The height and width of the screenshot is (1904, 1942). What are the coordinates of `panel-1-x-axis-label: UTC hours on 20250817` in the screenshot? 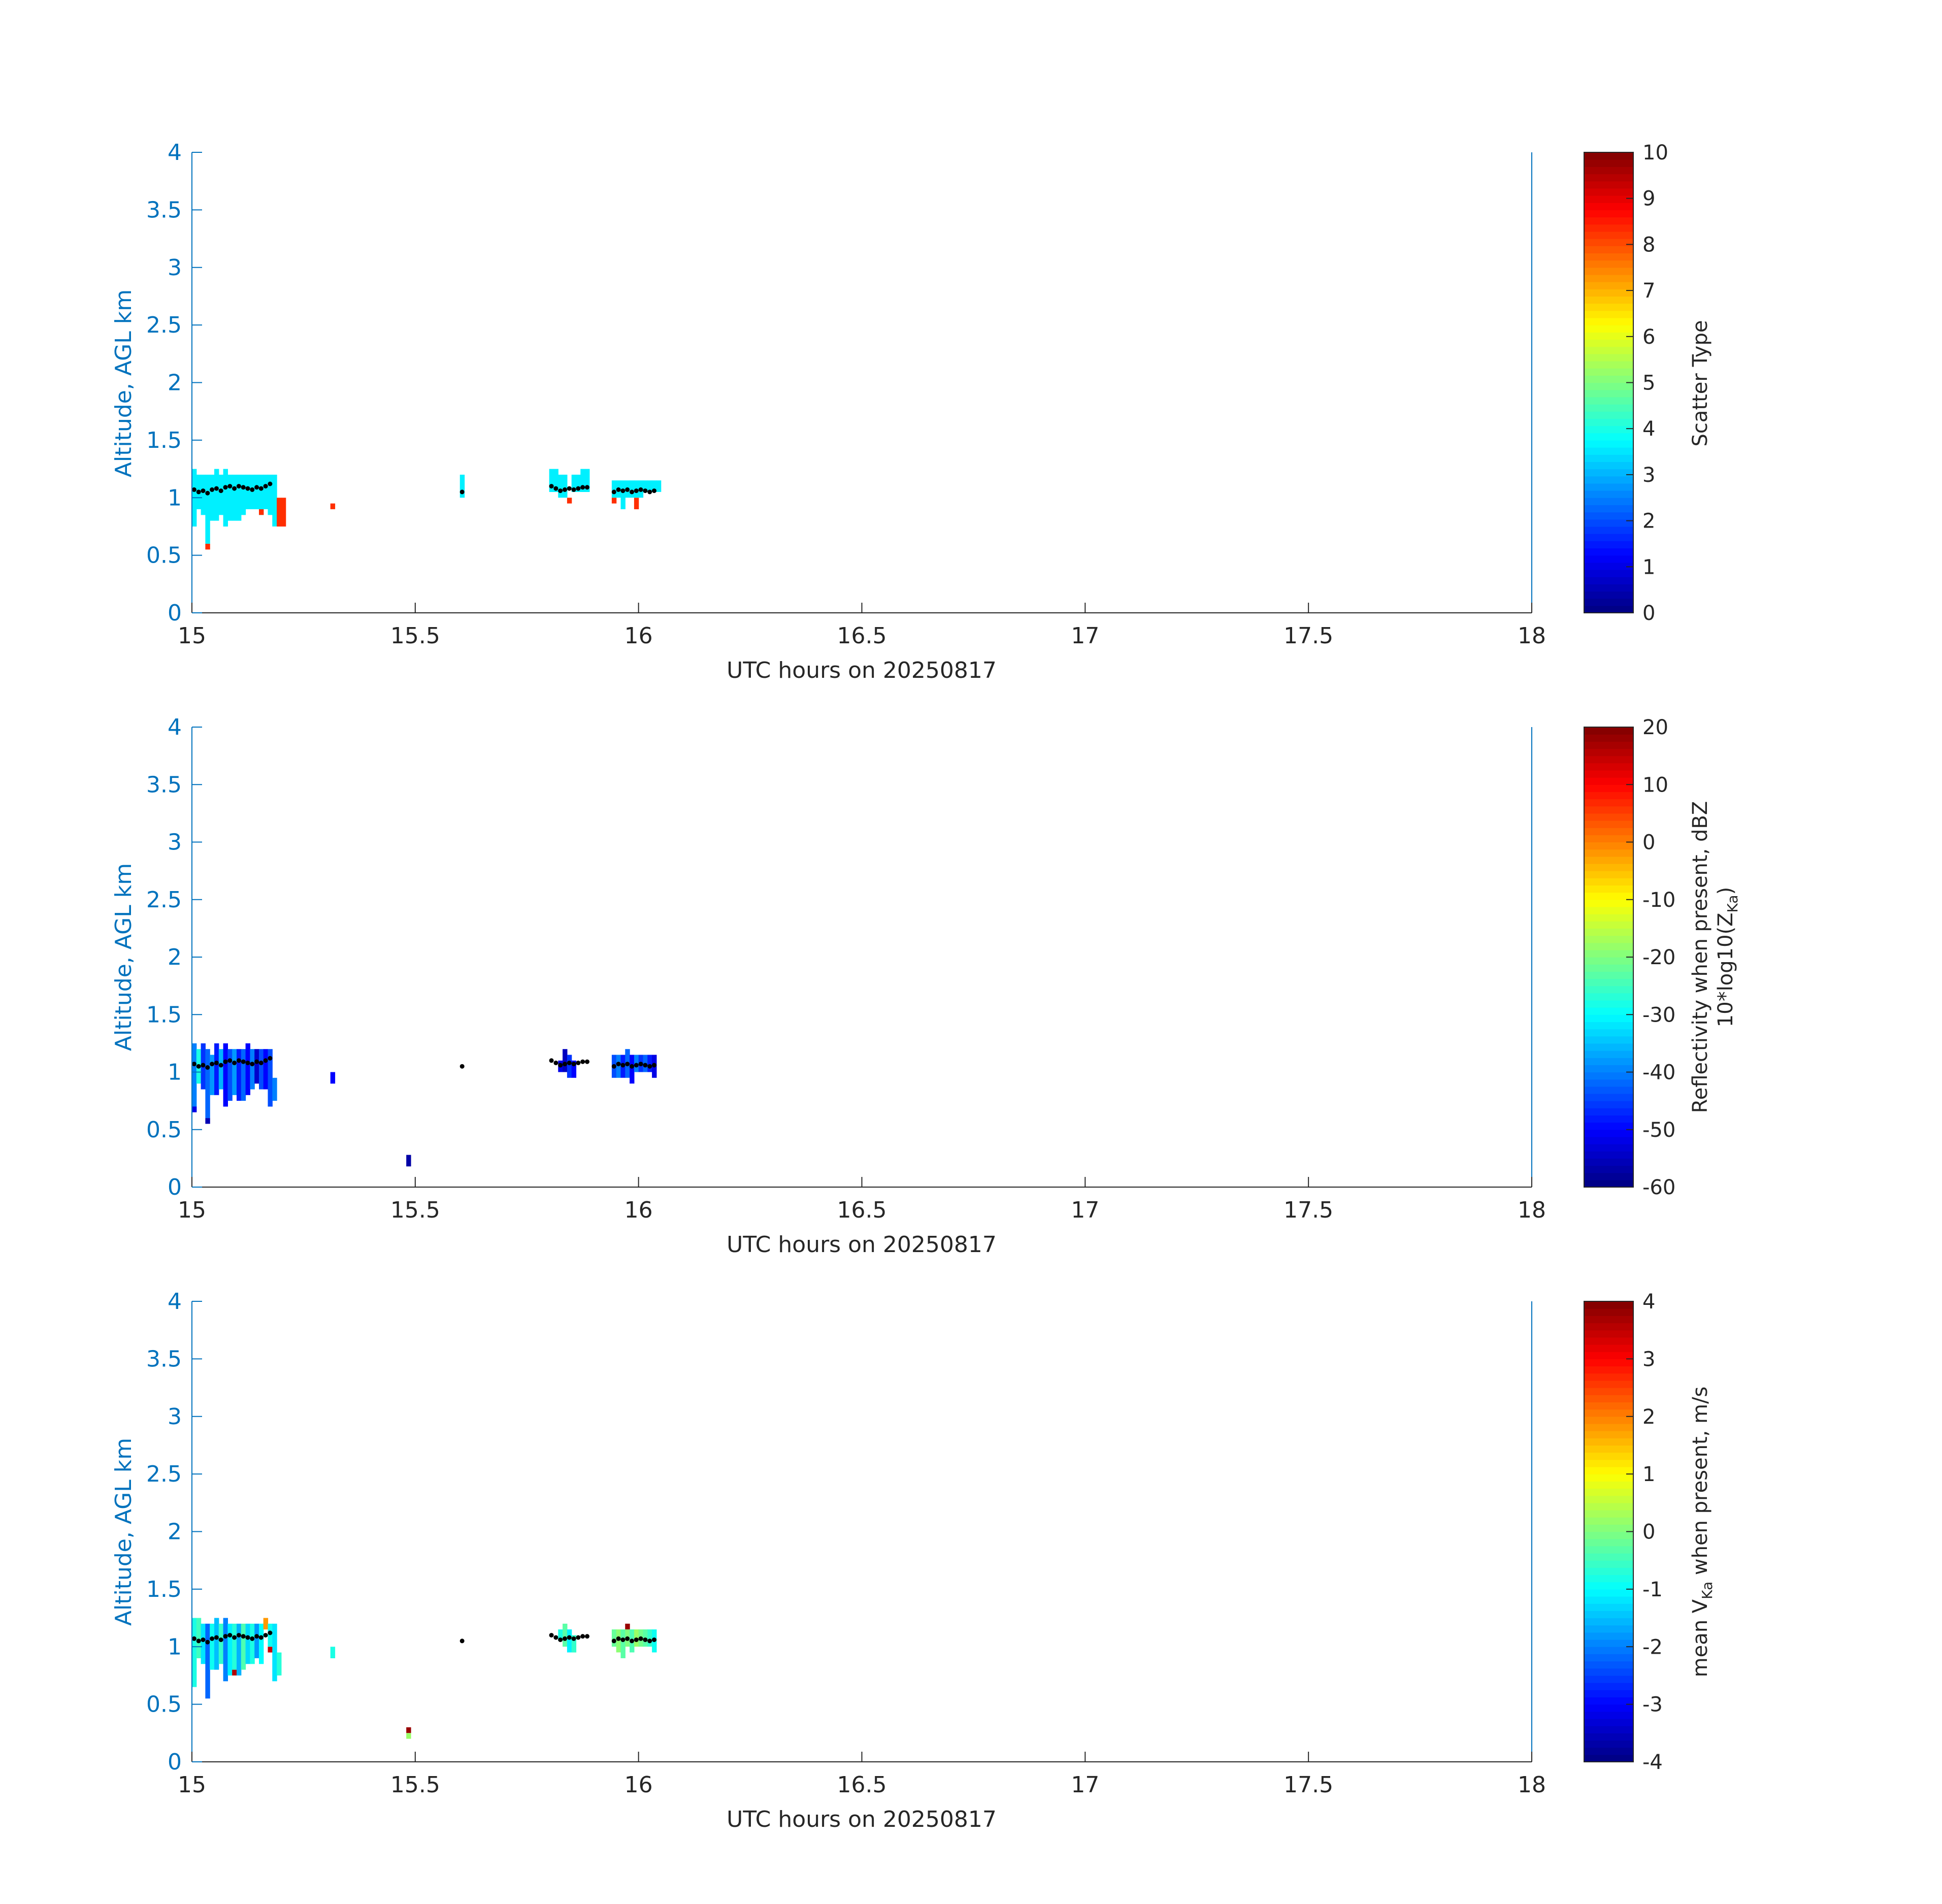 It's located at (862, 671).